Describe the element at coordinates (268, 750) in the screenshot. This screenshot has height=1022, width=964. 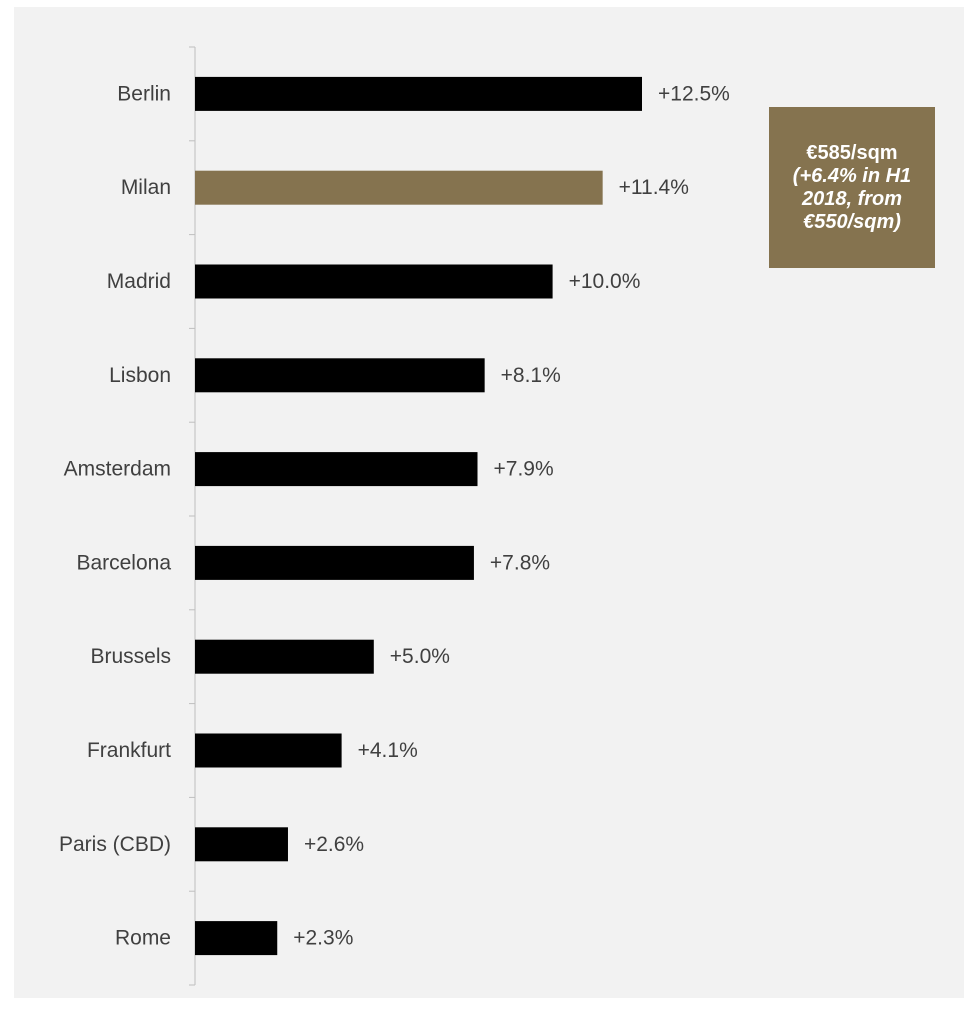
I see `bar-frankfurt` at that location.